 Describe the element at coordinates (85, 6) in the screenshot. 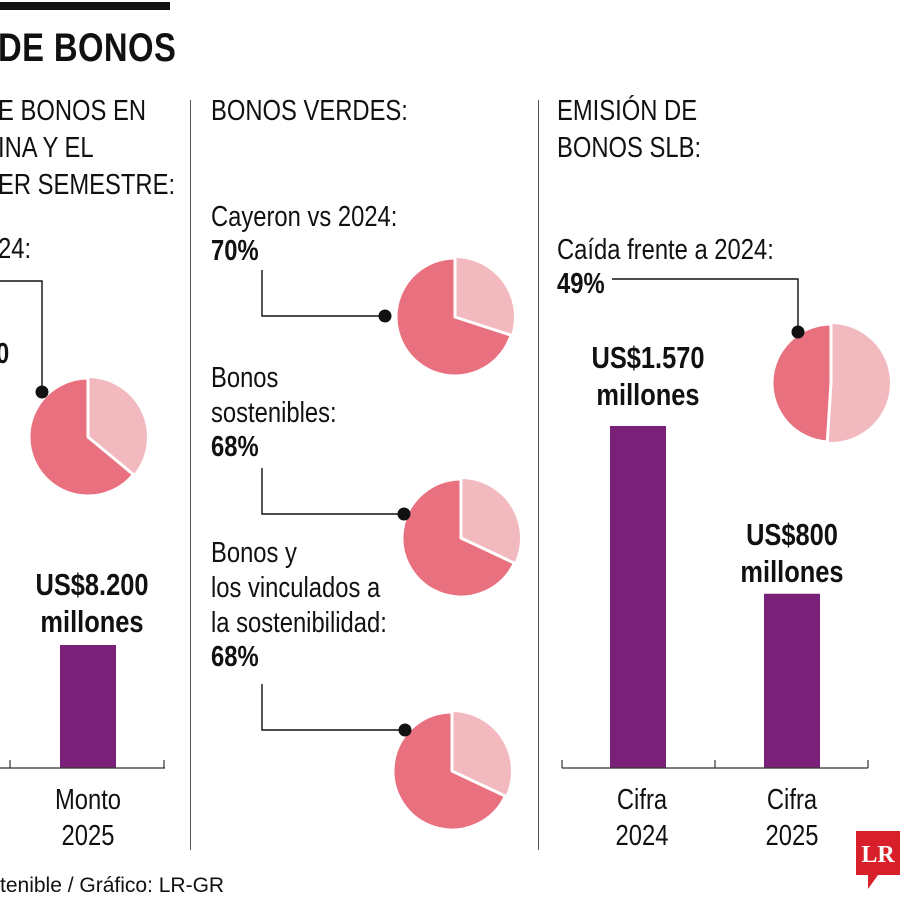

I see `header-rule` at that location.